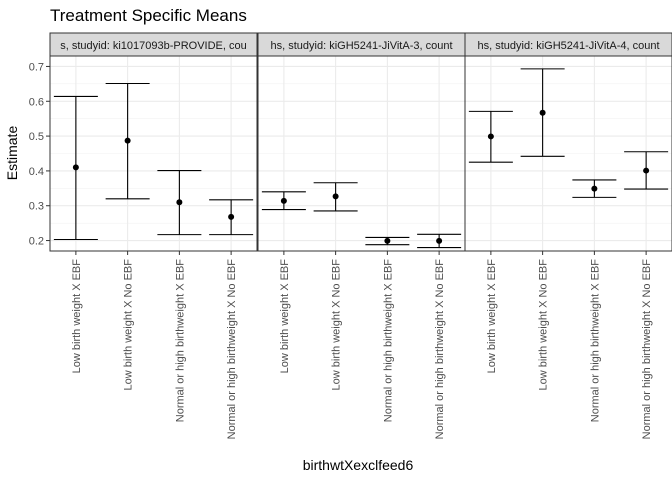  Describe the element at coordinates (36, 207) in the screenshot. I see `y-tick-label: 0.3` at that location.